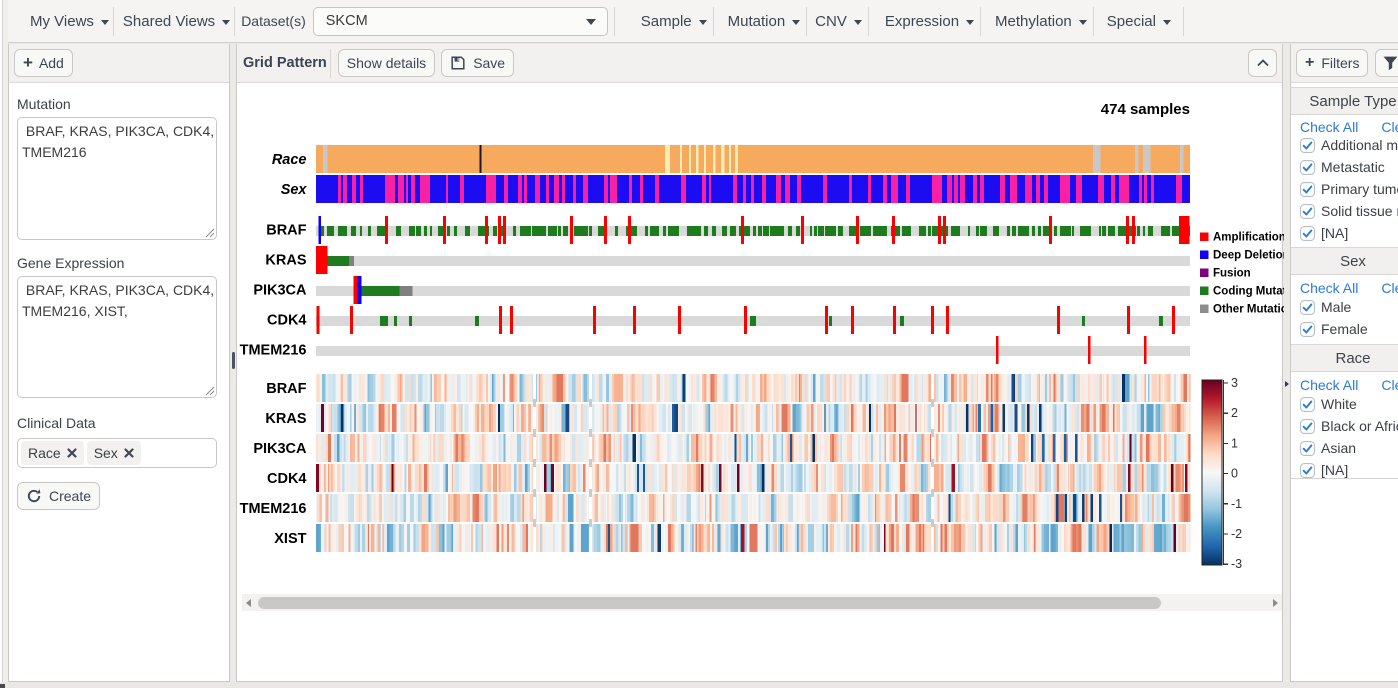 This screenshot has width=1398, height=688. Describe the element at coordinates (1248, 310) in the screenshot. I see `svg-text: Other Mutations` at that location.